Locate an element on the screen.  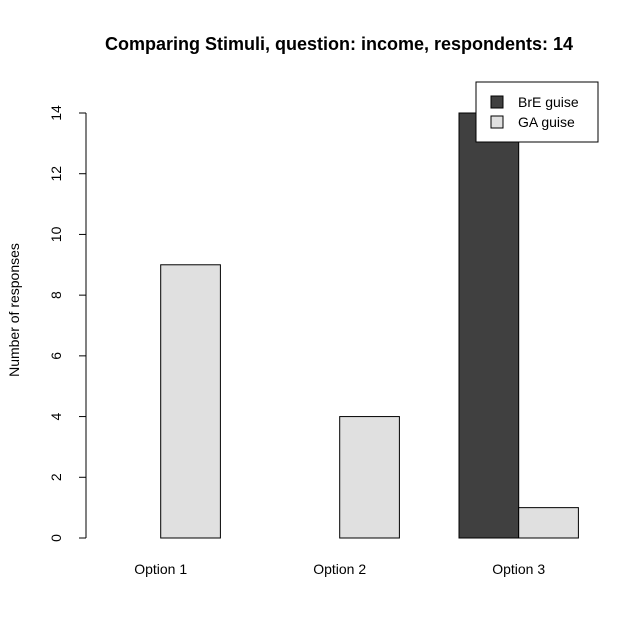
y-tick-label: 2 is located at coordinates (56, 477).